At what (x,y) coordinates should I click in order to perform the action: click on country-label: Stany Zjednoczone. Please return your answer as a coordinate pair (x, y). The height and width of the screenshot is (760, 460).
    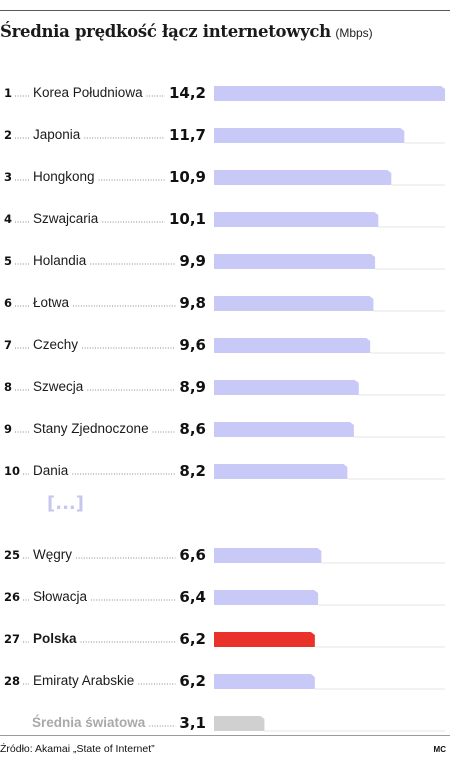
    Looking at the image, I should click on (91, 428).